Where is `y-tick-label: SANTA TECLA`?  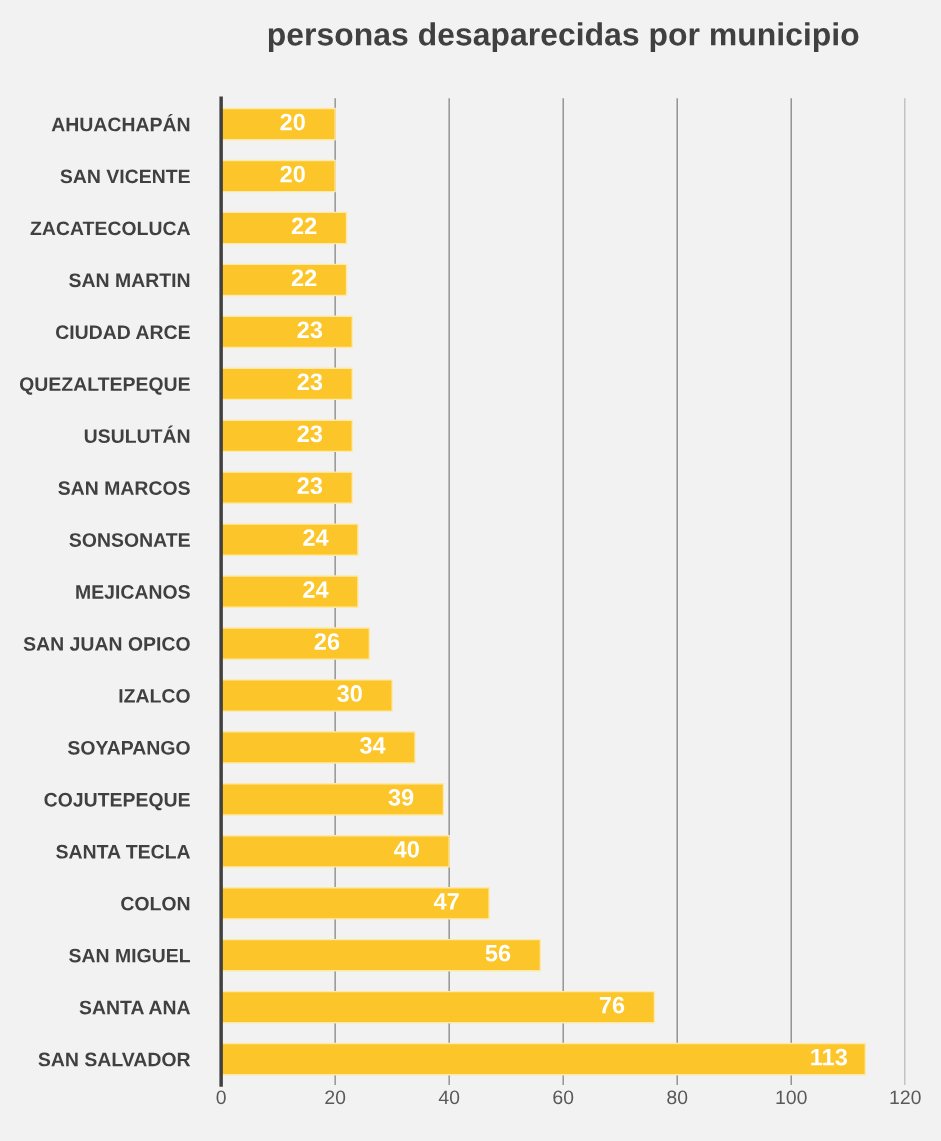
y-tick-label: SANTA TECLA is located at coordinates (123, 851).